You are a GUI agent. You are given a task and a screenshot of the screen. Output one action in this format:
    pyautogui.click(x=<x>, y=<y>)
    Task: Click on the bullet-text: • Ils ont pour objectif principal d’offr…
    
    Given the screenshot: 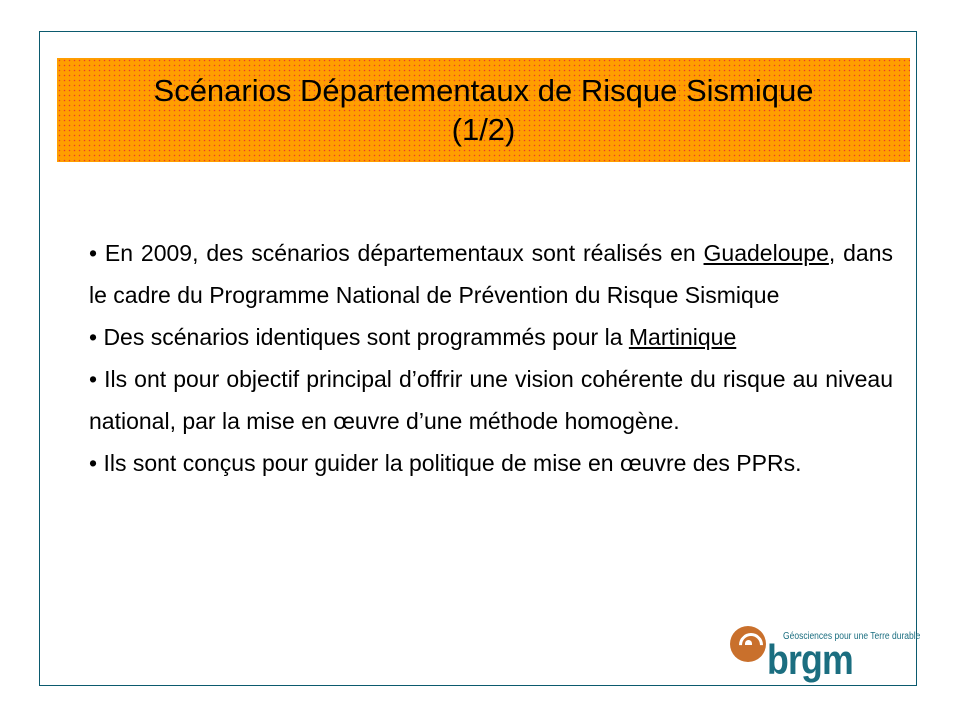 What is the action you would take?
    pyautogui.click(x=491, y=400)
    